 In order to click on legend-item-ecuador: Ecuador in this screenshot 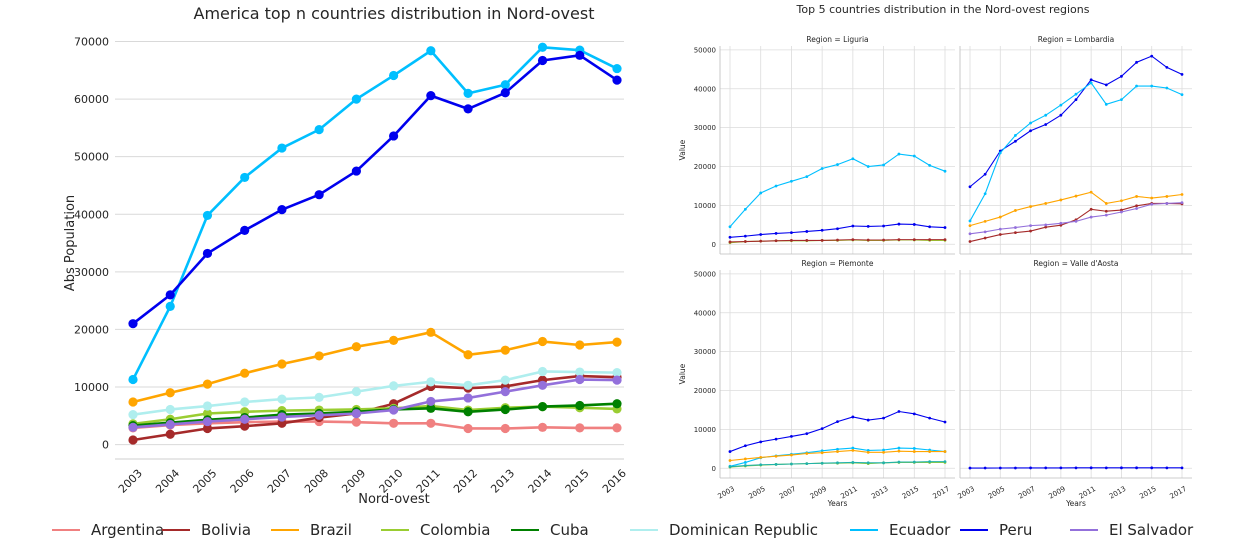, I will do `click(900, 530)`.